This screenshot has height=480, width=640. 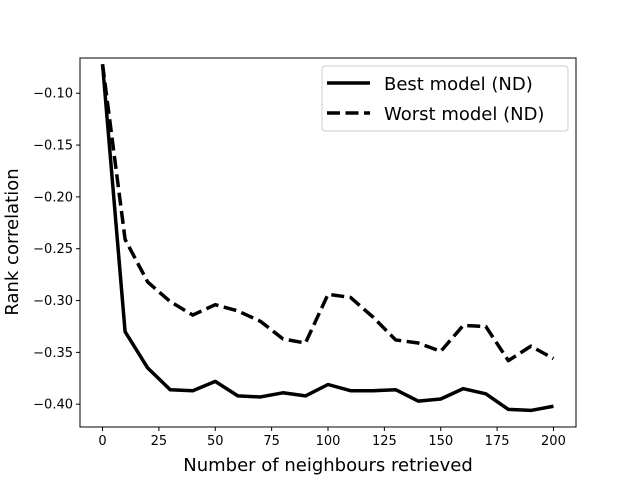 I want to click on y-tick-label: −0.30, so click(x=53, y=301).